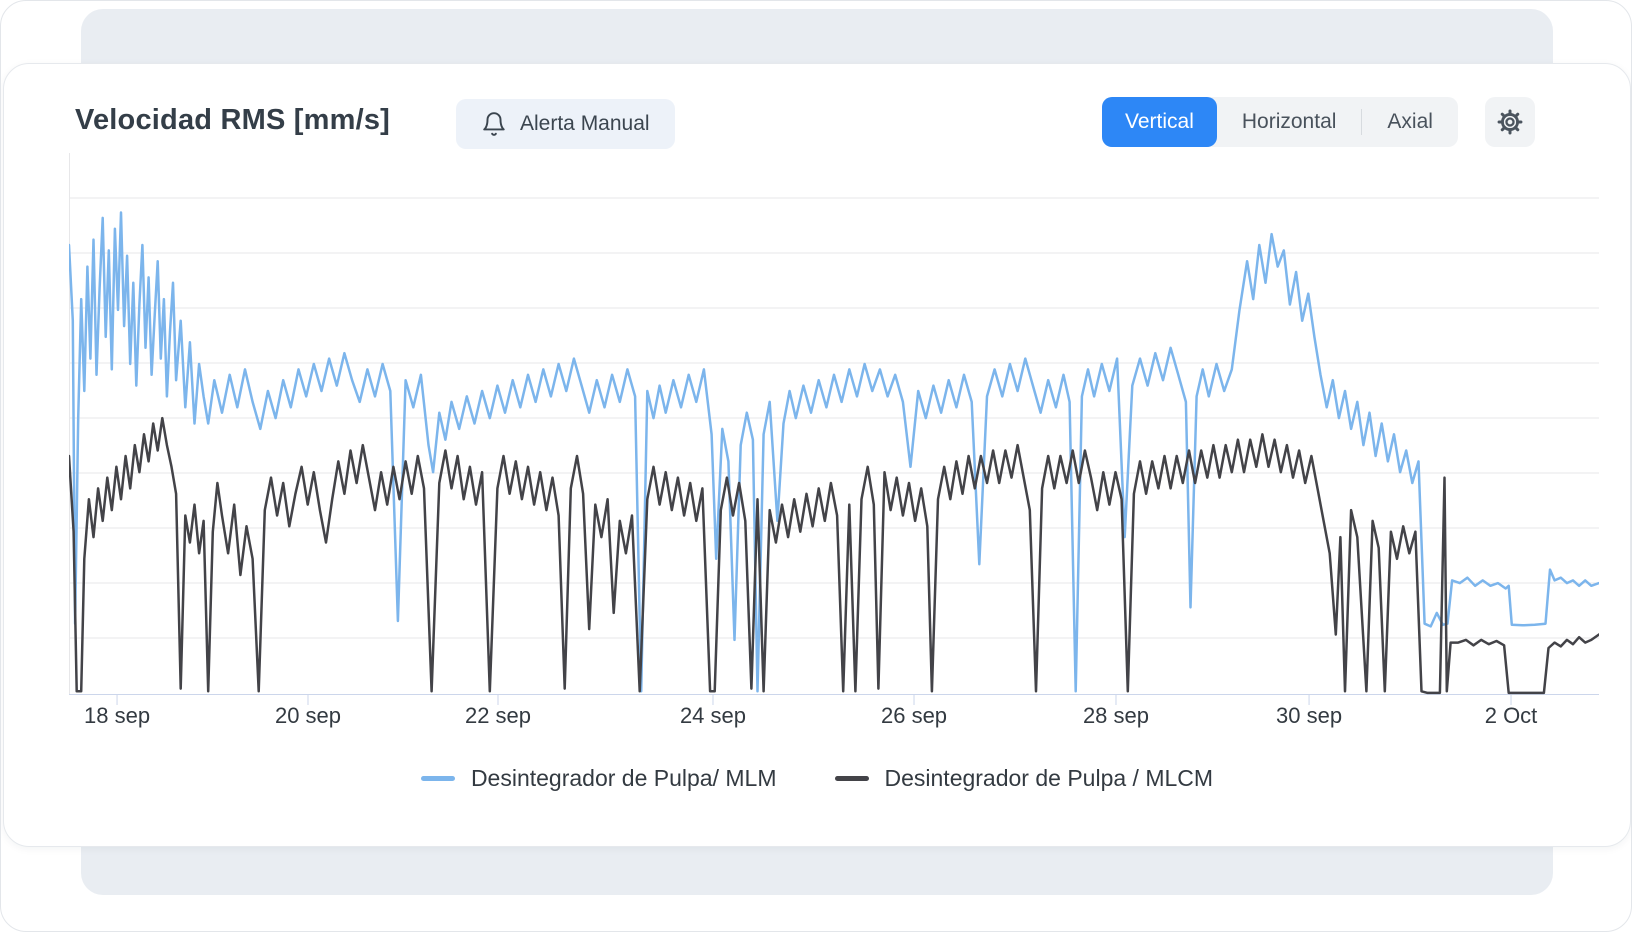  What do you see at coordinates (817, 40) in the screenshot?
I see `background-strip-top` at bounding box center [817, 40].